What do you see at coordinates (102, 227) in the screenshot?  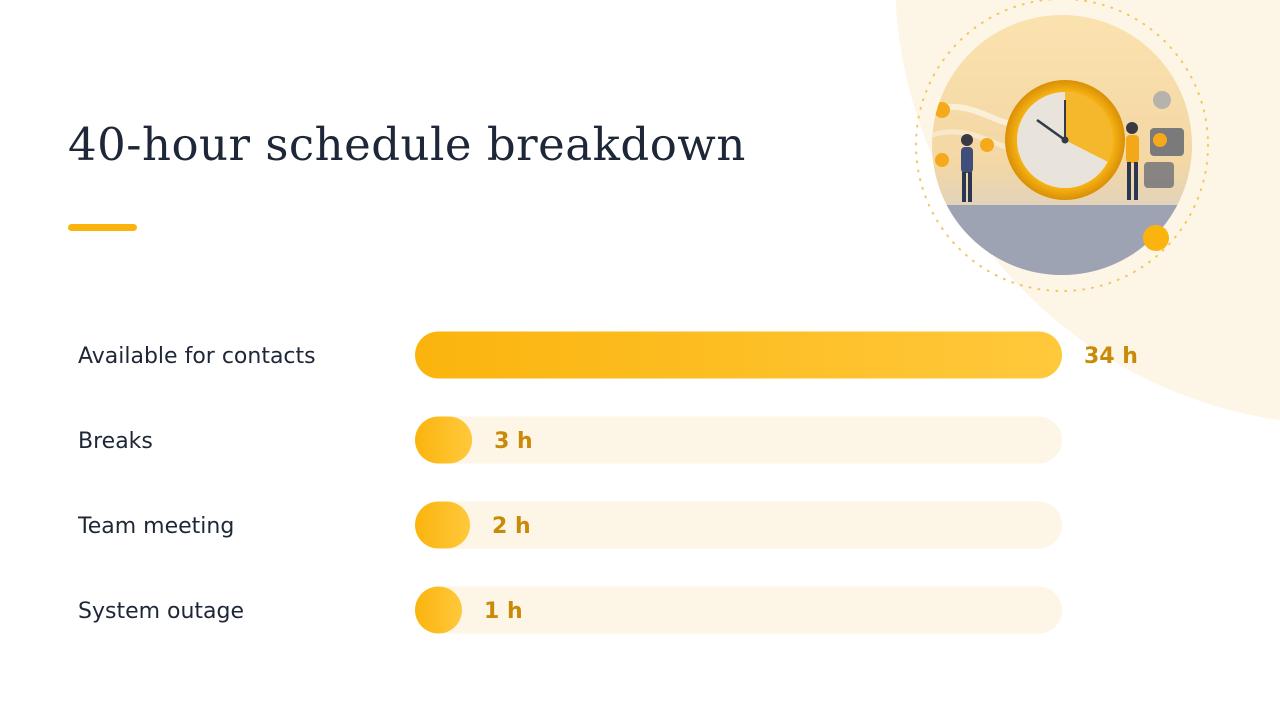 I see `title-underline-accent` at bounding box center [102, 227].